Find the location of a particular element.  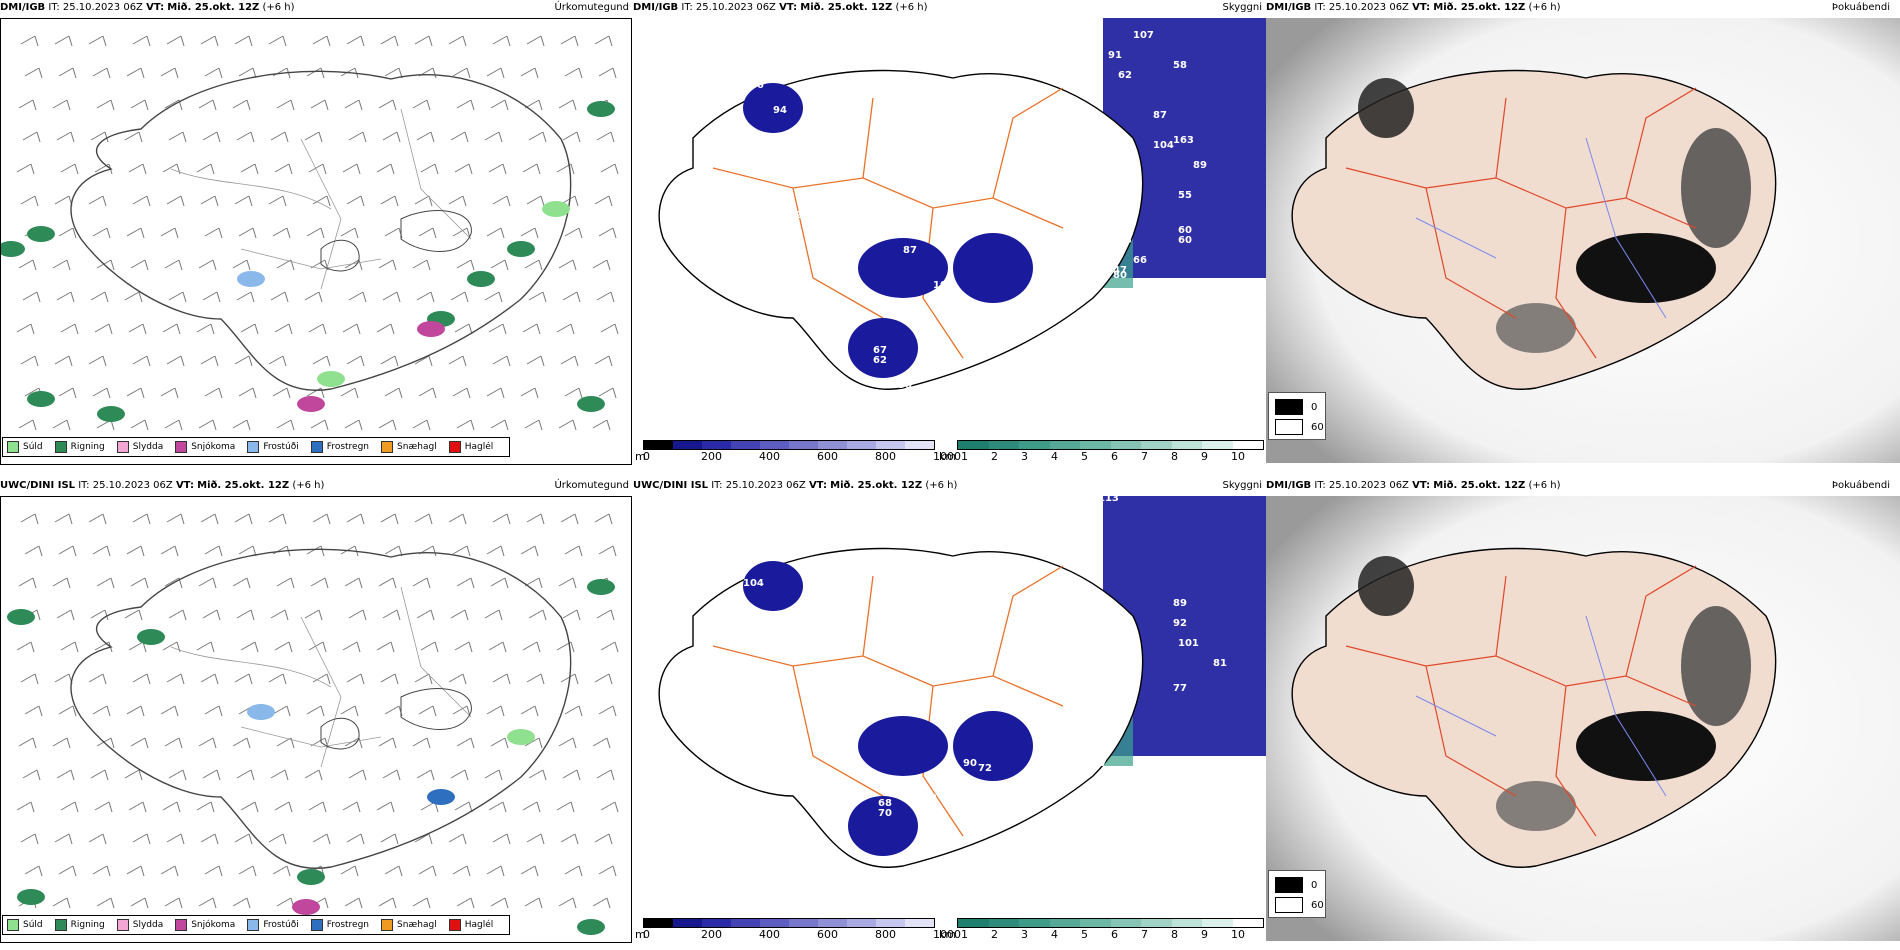

iceland-coastline is located at coordinates (1534, 707).